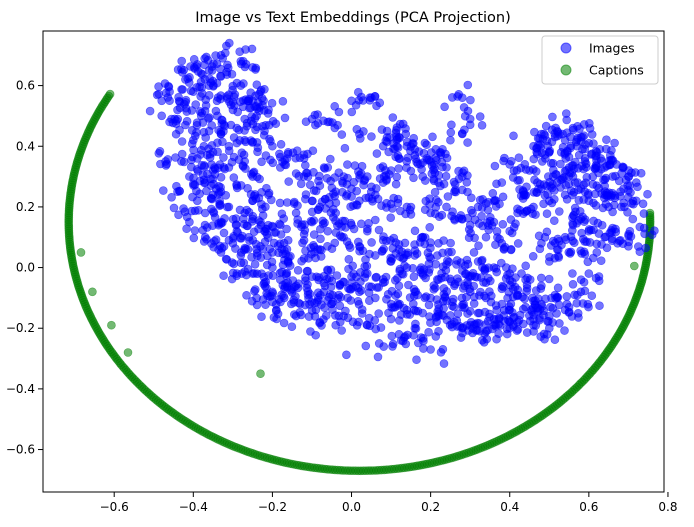  What do you see at coordinates (351, 507) in the screenshot?
I see `x-tick-label: 0.0` at bounding box center [351, 507].